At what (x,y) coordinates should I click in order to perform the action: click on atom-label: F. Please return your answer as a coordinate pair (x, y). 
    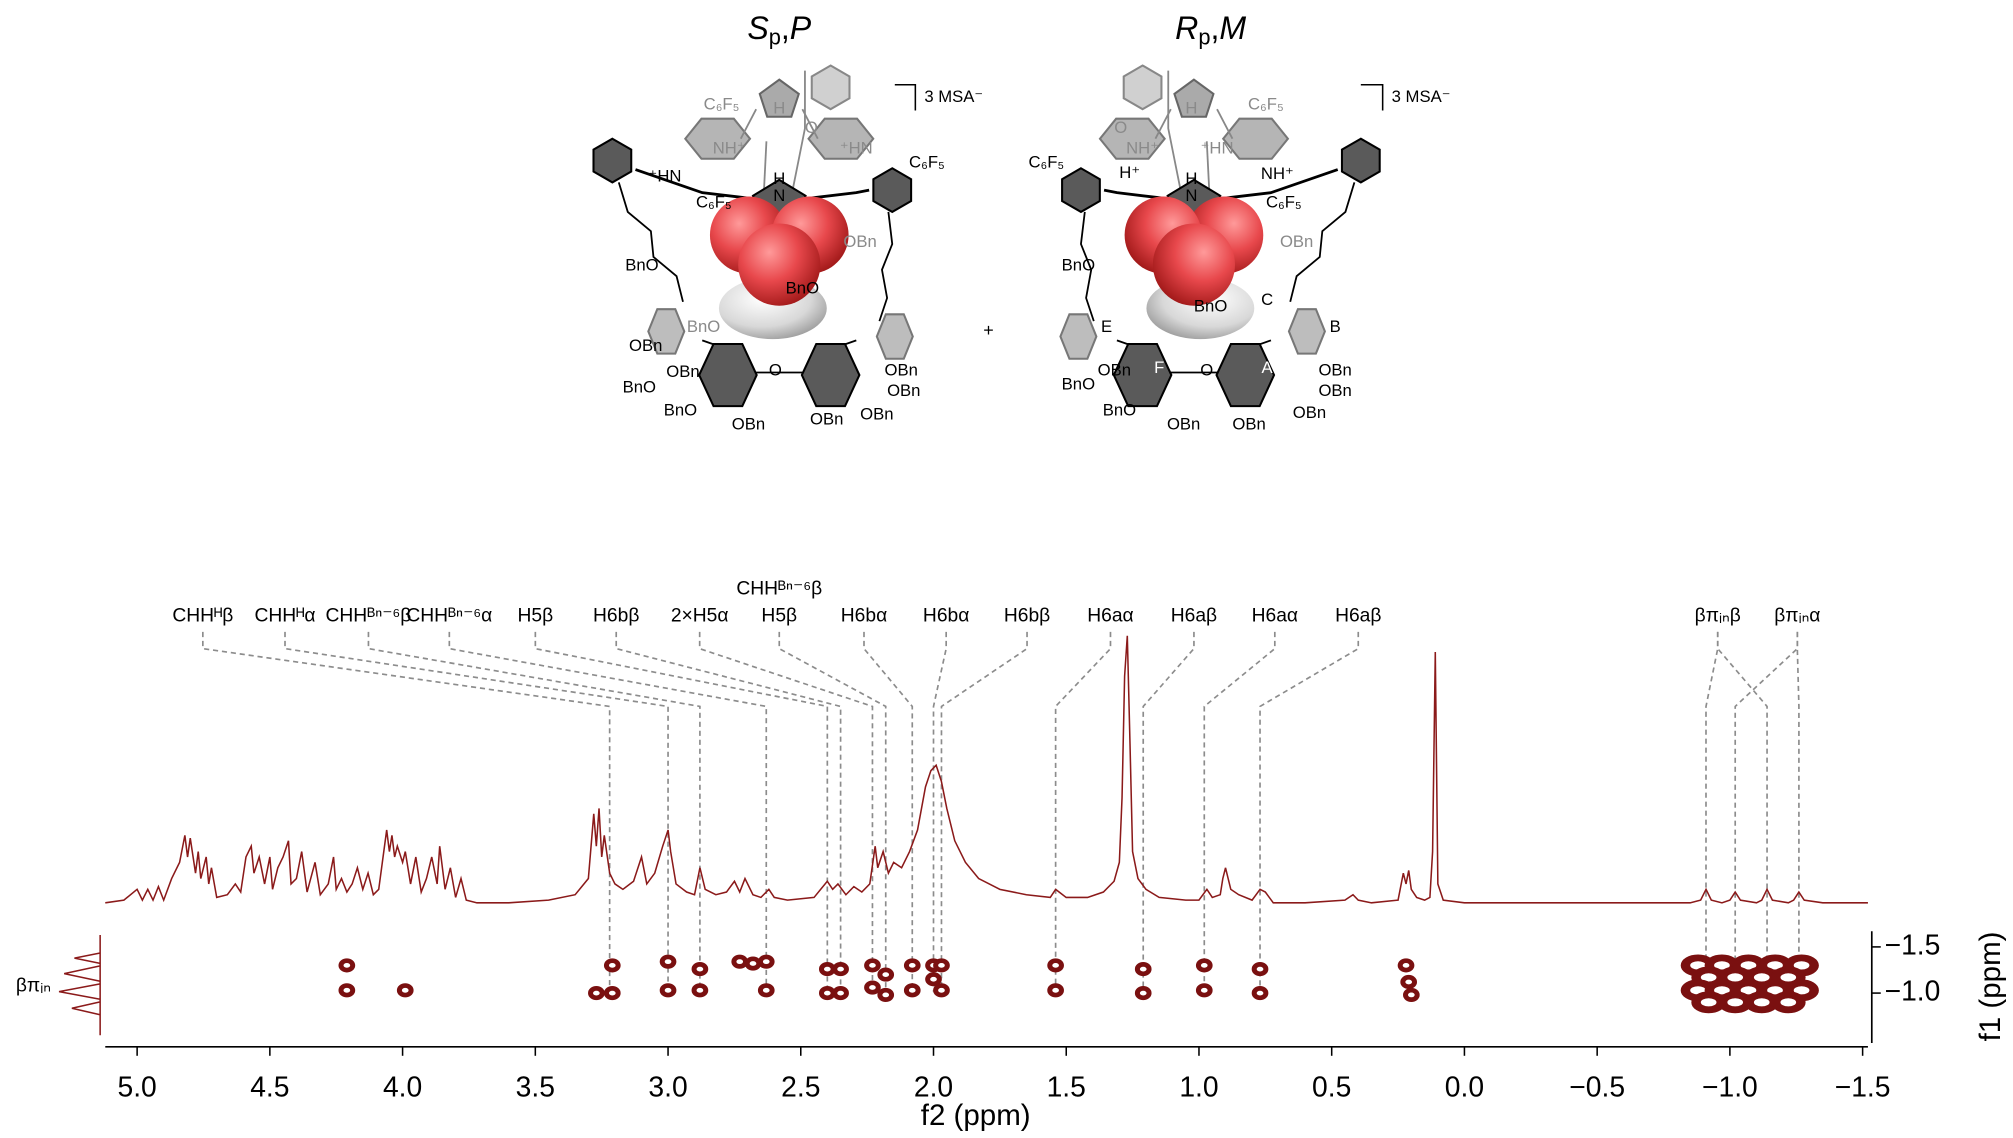
    Looking at the image, I should click on (1159, 367).